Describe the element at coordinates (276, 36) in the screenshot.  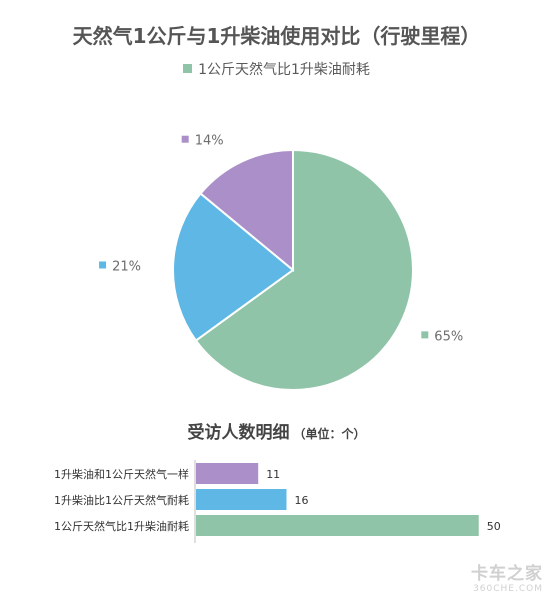
I see `pie-chart-title: 天然气1公斤与1升柴油使用对比（行驶里程）` at that location.